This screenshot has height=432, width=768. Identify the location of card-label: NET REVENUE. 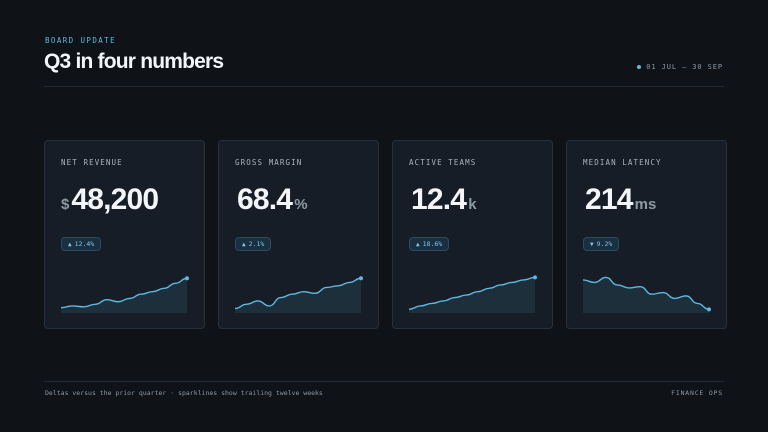
(92, 162).